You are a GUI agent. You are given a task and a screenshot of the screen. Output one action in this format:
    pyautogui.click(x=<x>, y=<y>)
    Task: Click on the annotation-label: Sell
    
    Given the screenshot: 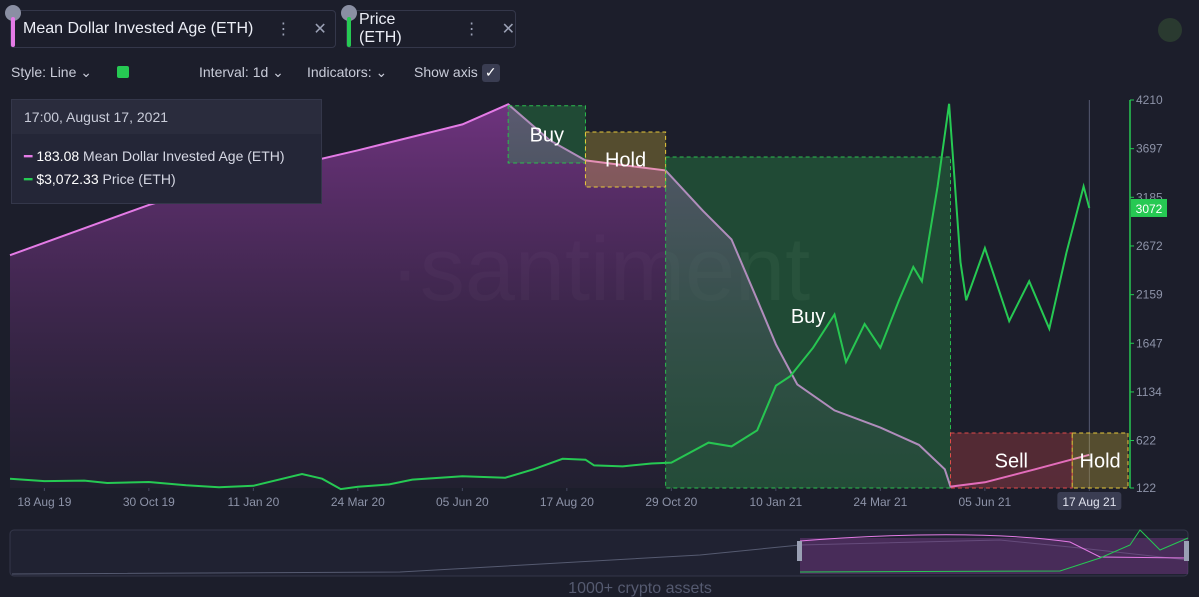 What is the action you would take?
    pyautogui.click(x=1011, y=461)
    